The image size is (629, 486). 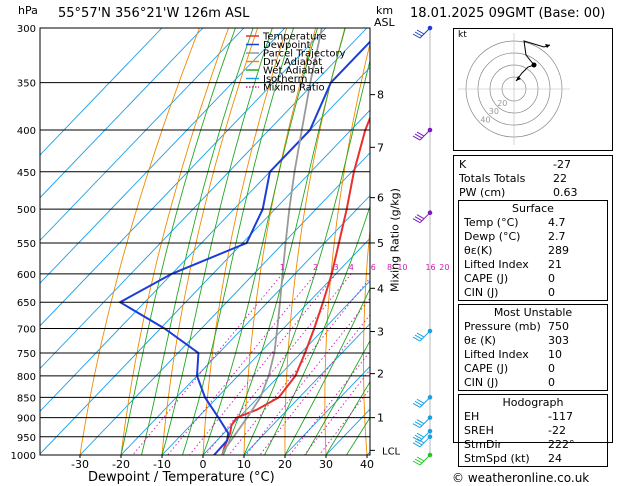 I want to click on mixing-ratio-axis-label: Mixing Ratio (g/kg), so click(x=395, y=240).